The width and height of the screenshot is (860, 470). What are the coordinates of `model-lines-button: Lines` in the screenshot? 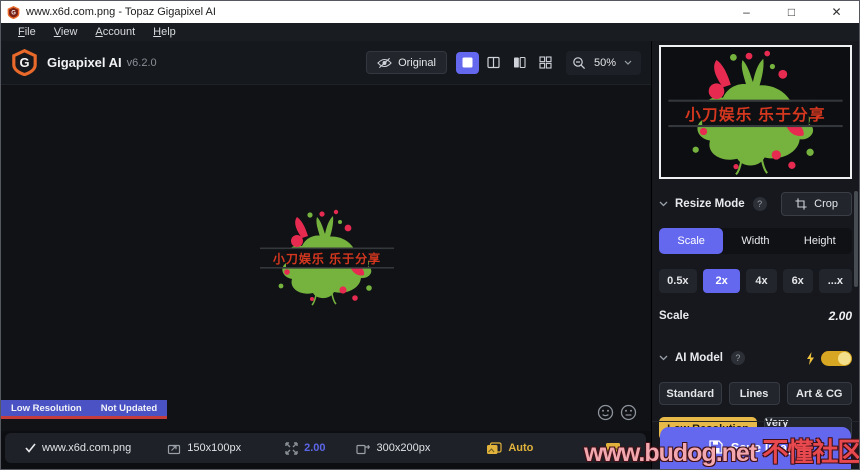 It's located at (754, 393).